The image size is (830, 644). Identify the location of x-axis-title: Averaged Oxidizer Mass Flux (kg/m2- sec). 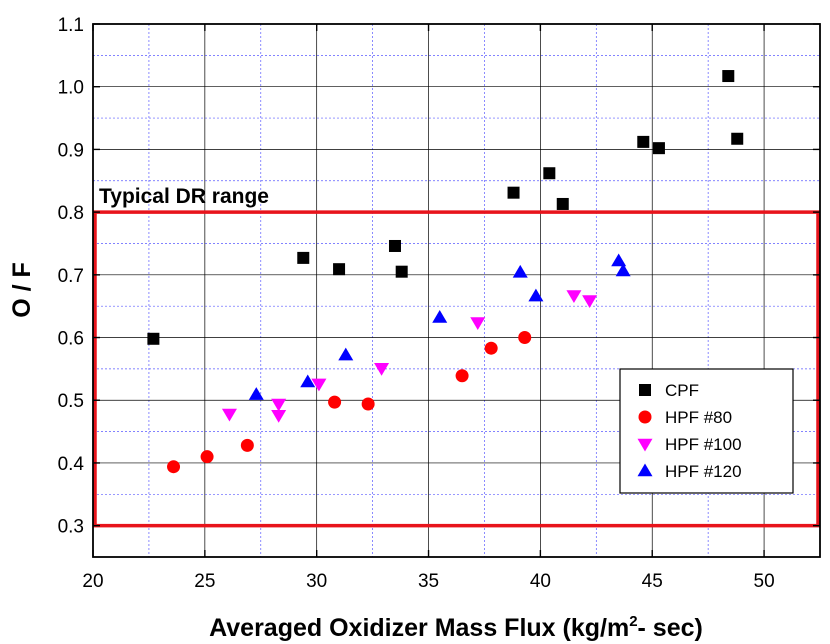
(456, 627).